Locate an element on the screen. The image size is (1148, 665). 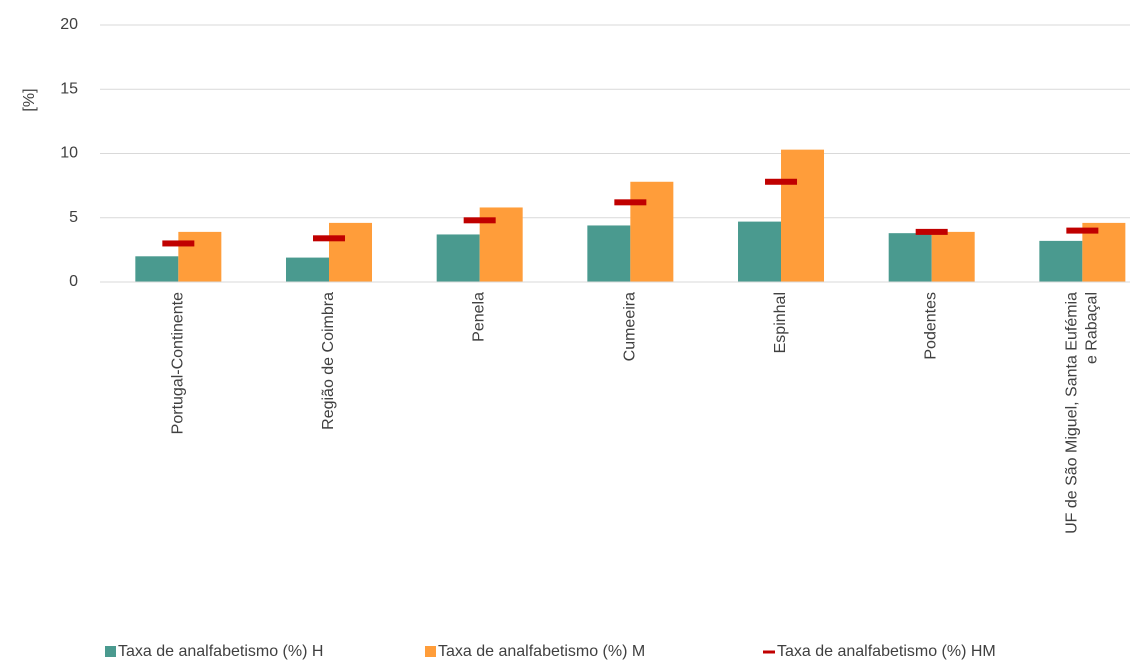
y-tick-label: 20 is located at coordinates (69, 24).